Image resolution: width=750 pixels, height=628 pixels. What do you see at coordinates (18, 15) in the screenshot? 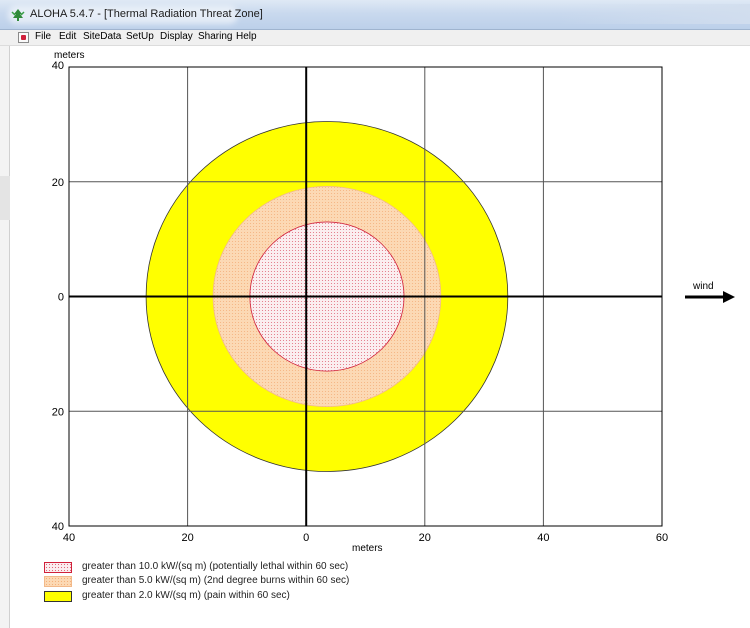
I see `aloha-app-icon` at bounding box center [18, 15].